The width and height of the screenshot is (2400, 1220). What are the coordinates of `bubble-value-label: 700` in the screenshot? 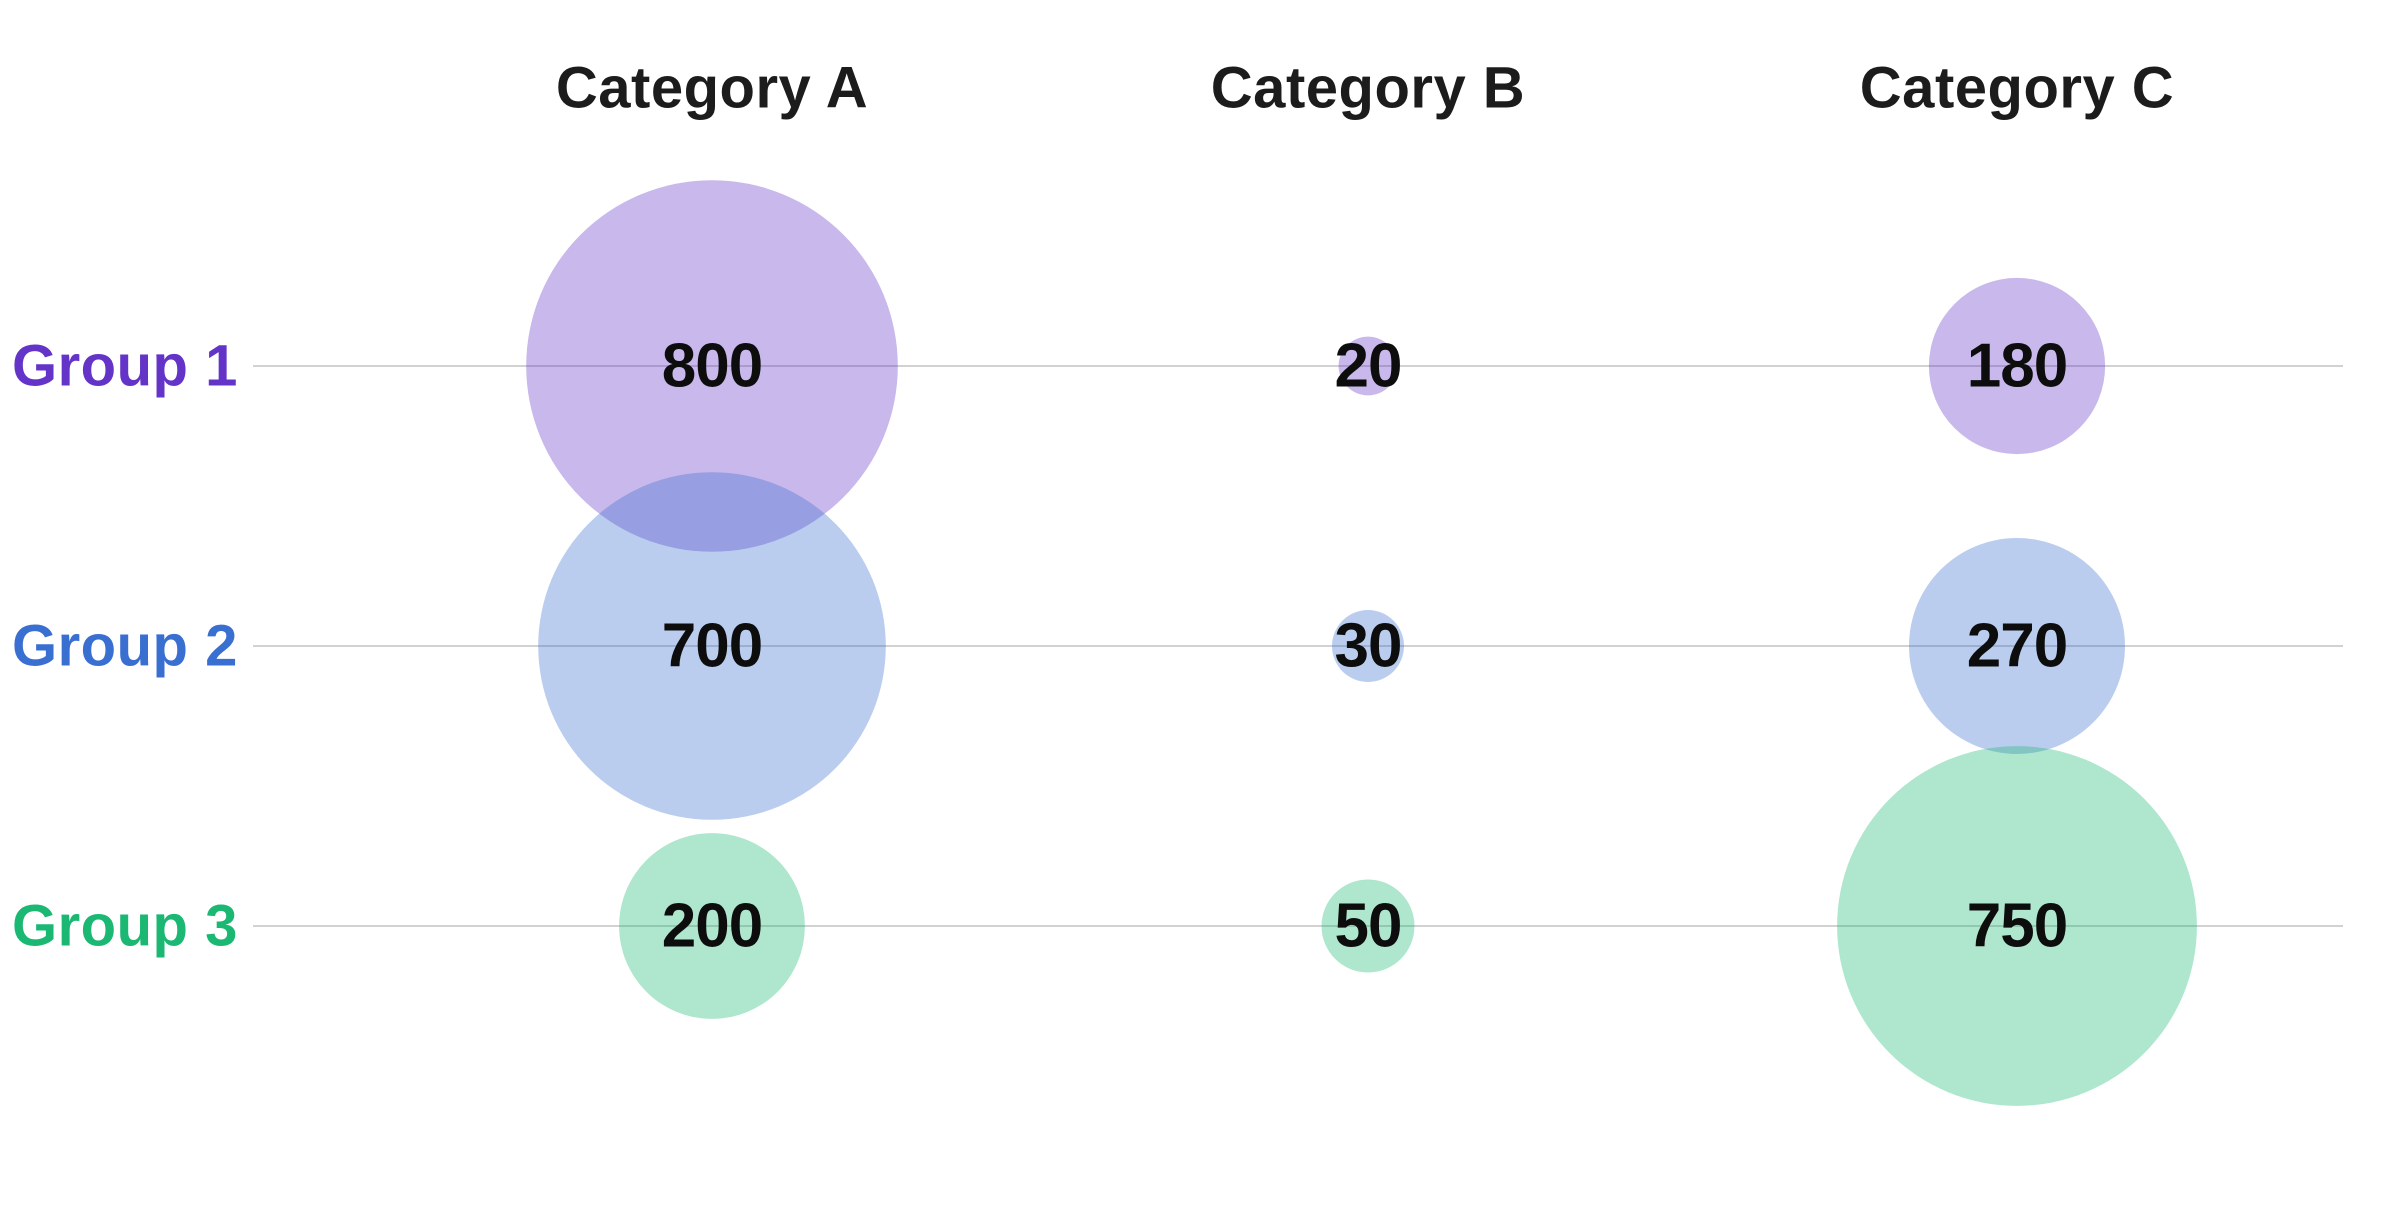 It's located at (712, 646).